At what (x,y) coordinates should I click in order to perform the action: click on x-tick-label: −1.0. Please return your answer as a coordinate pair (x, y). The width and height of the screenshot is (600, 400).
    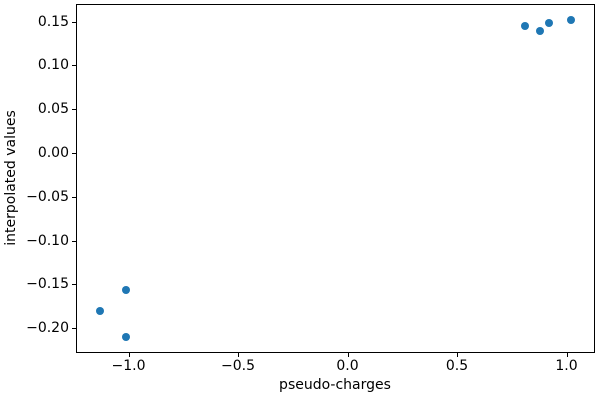
    Looking at the image, I should click on (128, 366).